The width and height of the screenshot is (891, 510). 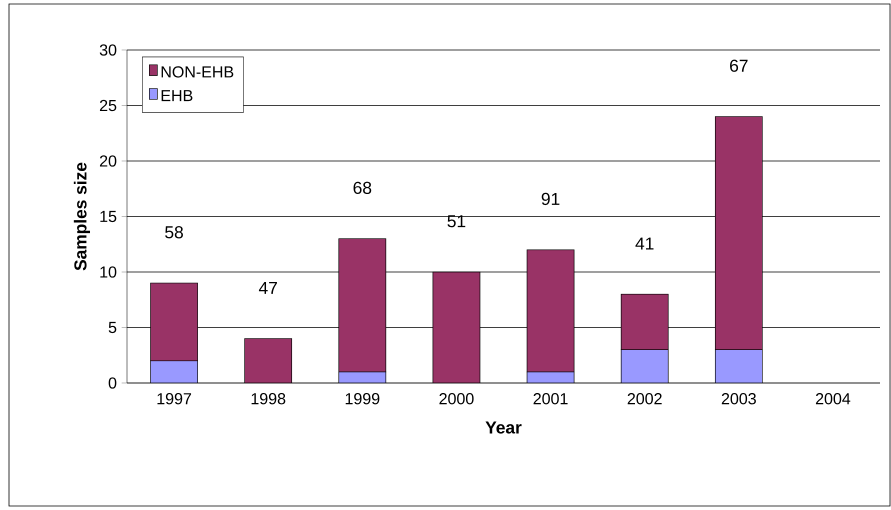 What do you see at coordinates (267, 288) in the screenshot?
I see `annotation: 47` at bounding box center [267, 288].